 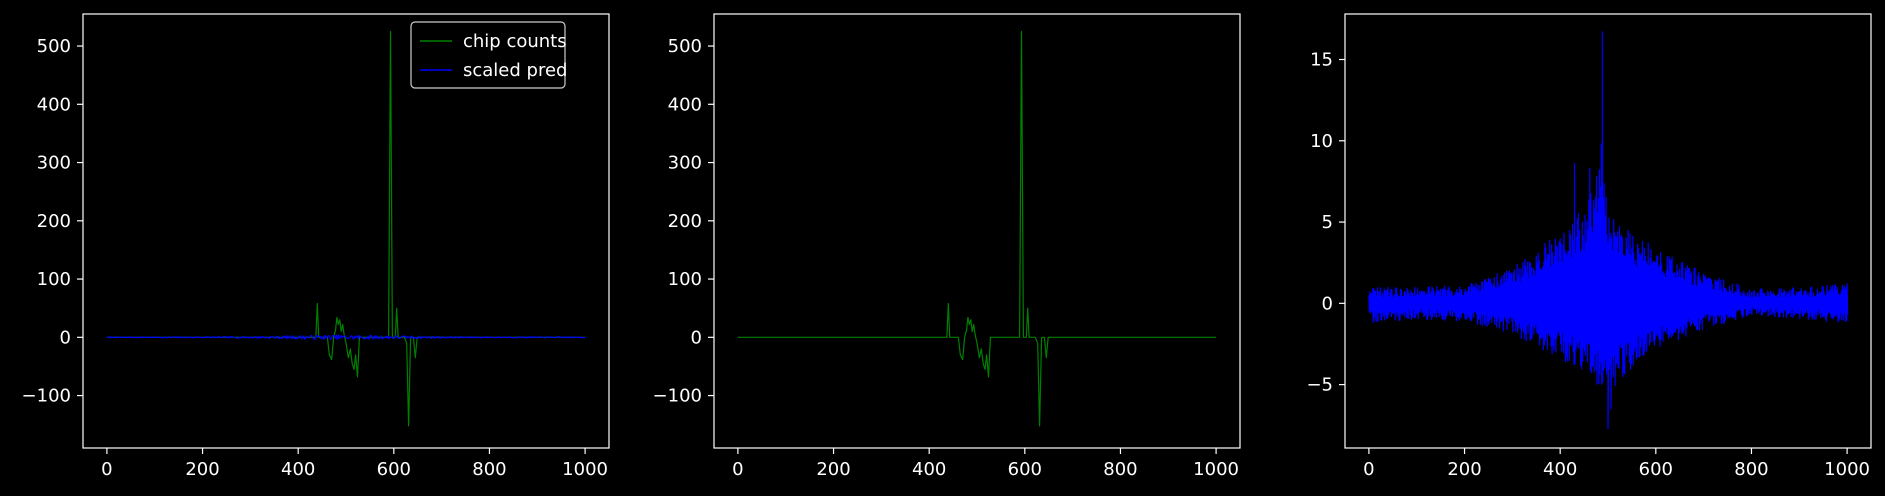 What do you see at coordinates (515, 70) in the screenshot?
I see `legend-label-scaled-pred: scaled pred` at bounding box center [515, 70].